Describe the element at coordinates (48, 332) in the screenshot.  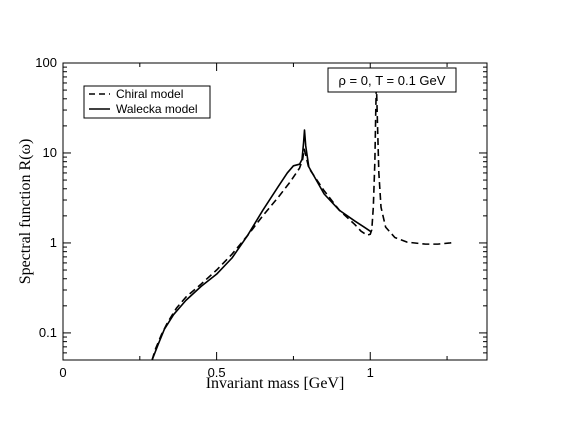
I see `y-tick-label: 0.1` at that location.